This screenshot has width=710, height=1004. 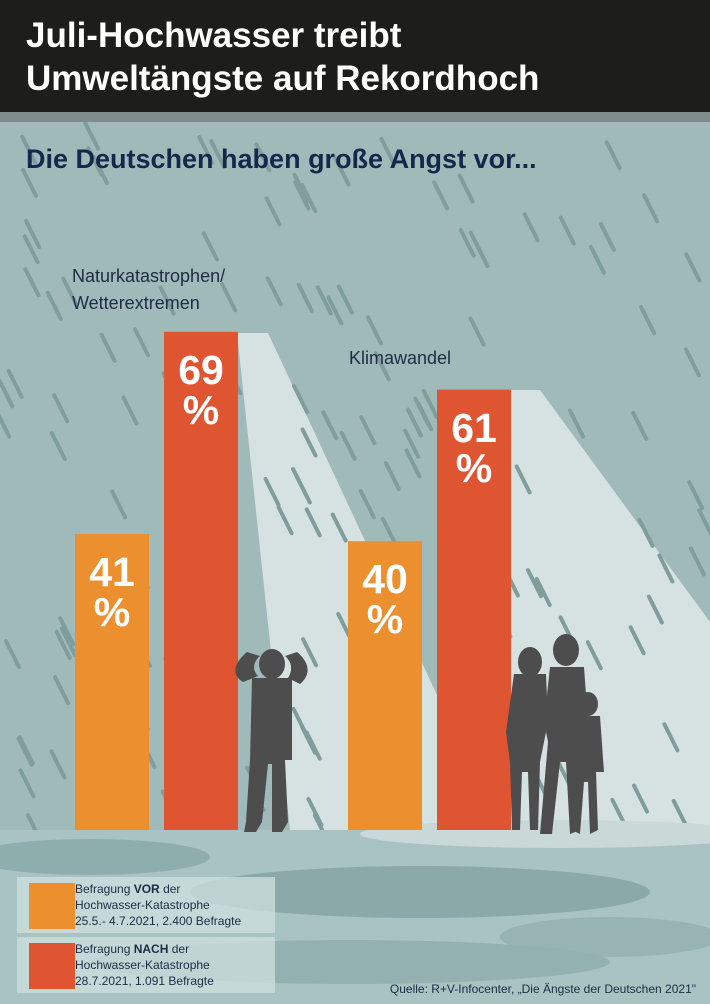 I want to click on bar-klimawandel-vor, so click(x=385, y=685).